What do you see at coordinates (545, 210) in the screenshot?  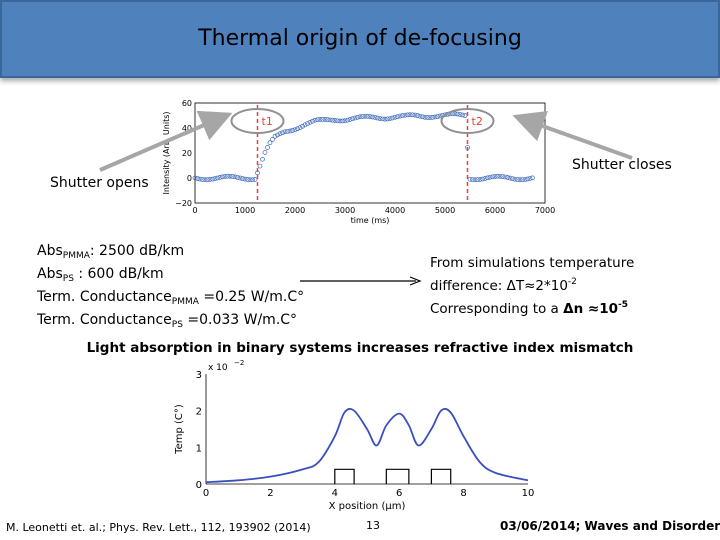 I see `x-tick-label: 7000` at bounding box center [545, 210].